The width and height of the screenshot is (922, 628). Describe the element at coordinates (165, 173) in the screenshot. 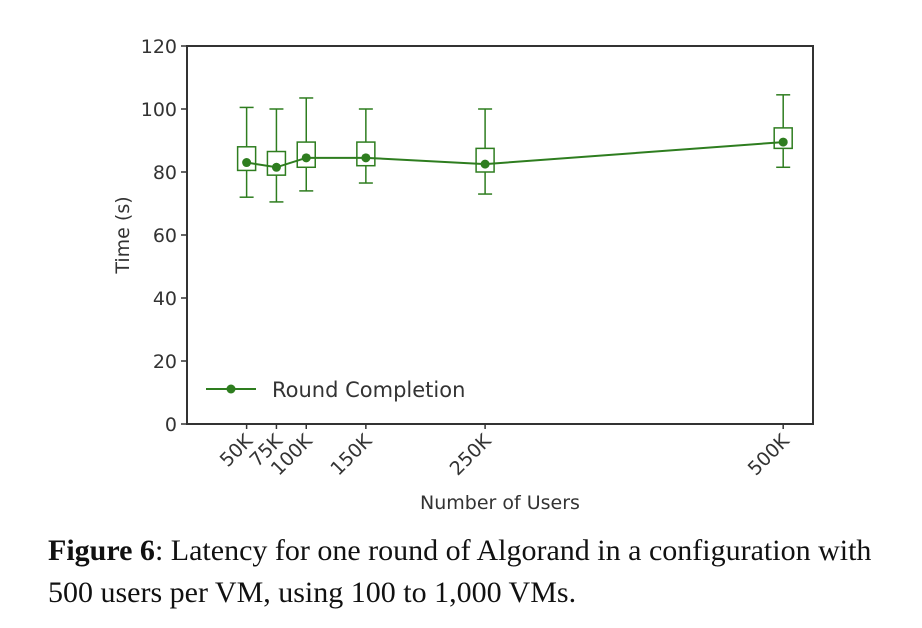

I see `y-tick-label: 80` at that location.